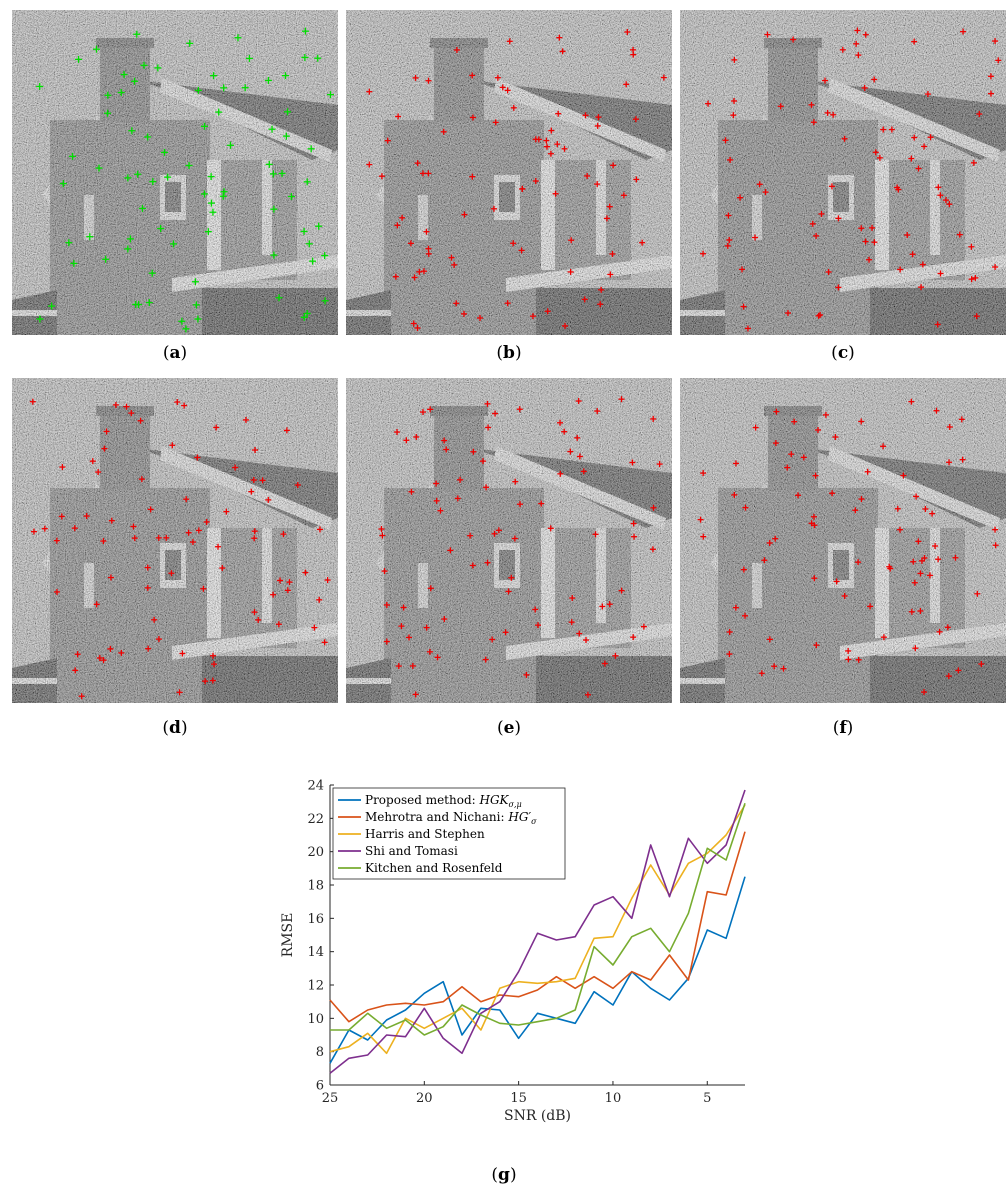 The height and width of the screenshot is (1189, 1008). What do you see at coordinates (843, 353) in the screenshot?
I see `caption-c: (c)` at bounding box center [843, 353].